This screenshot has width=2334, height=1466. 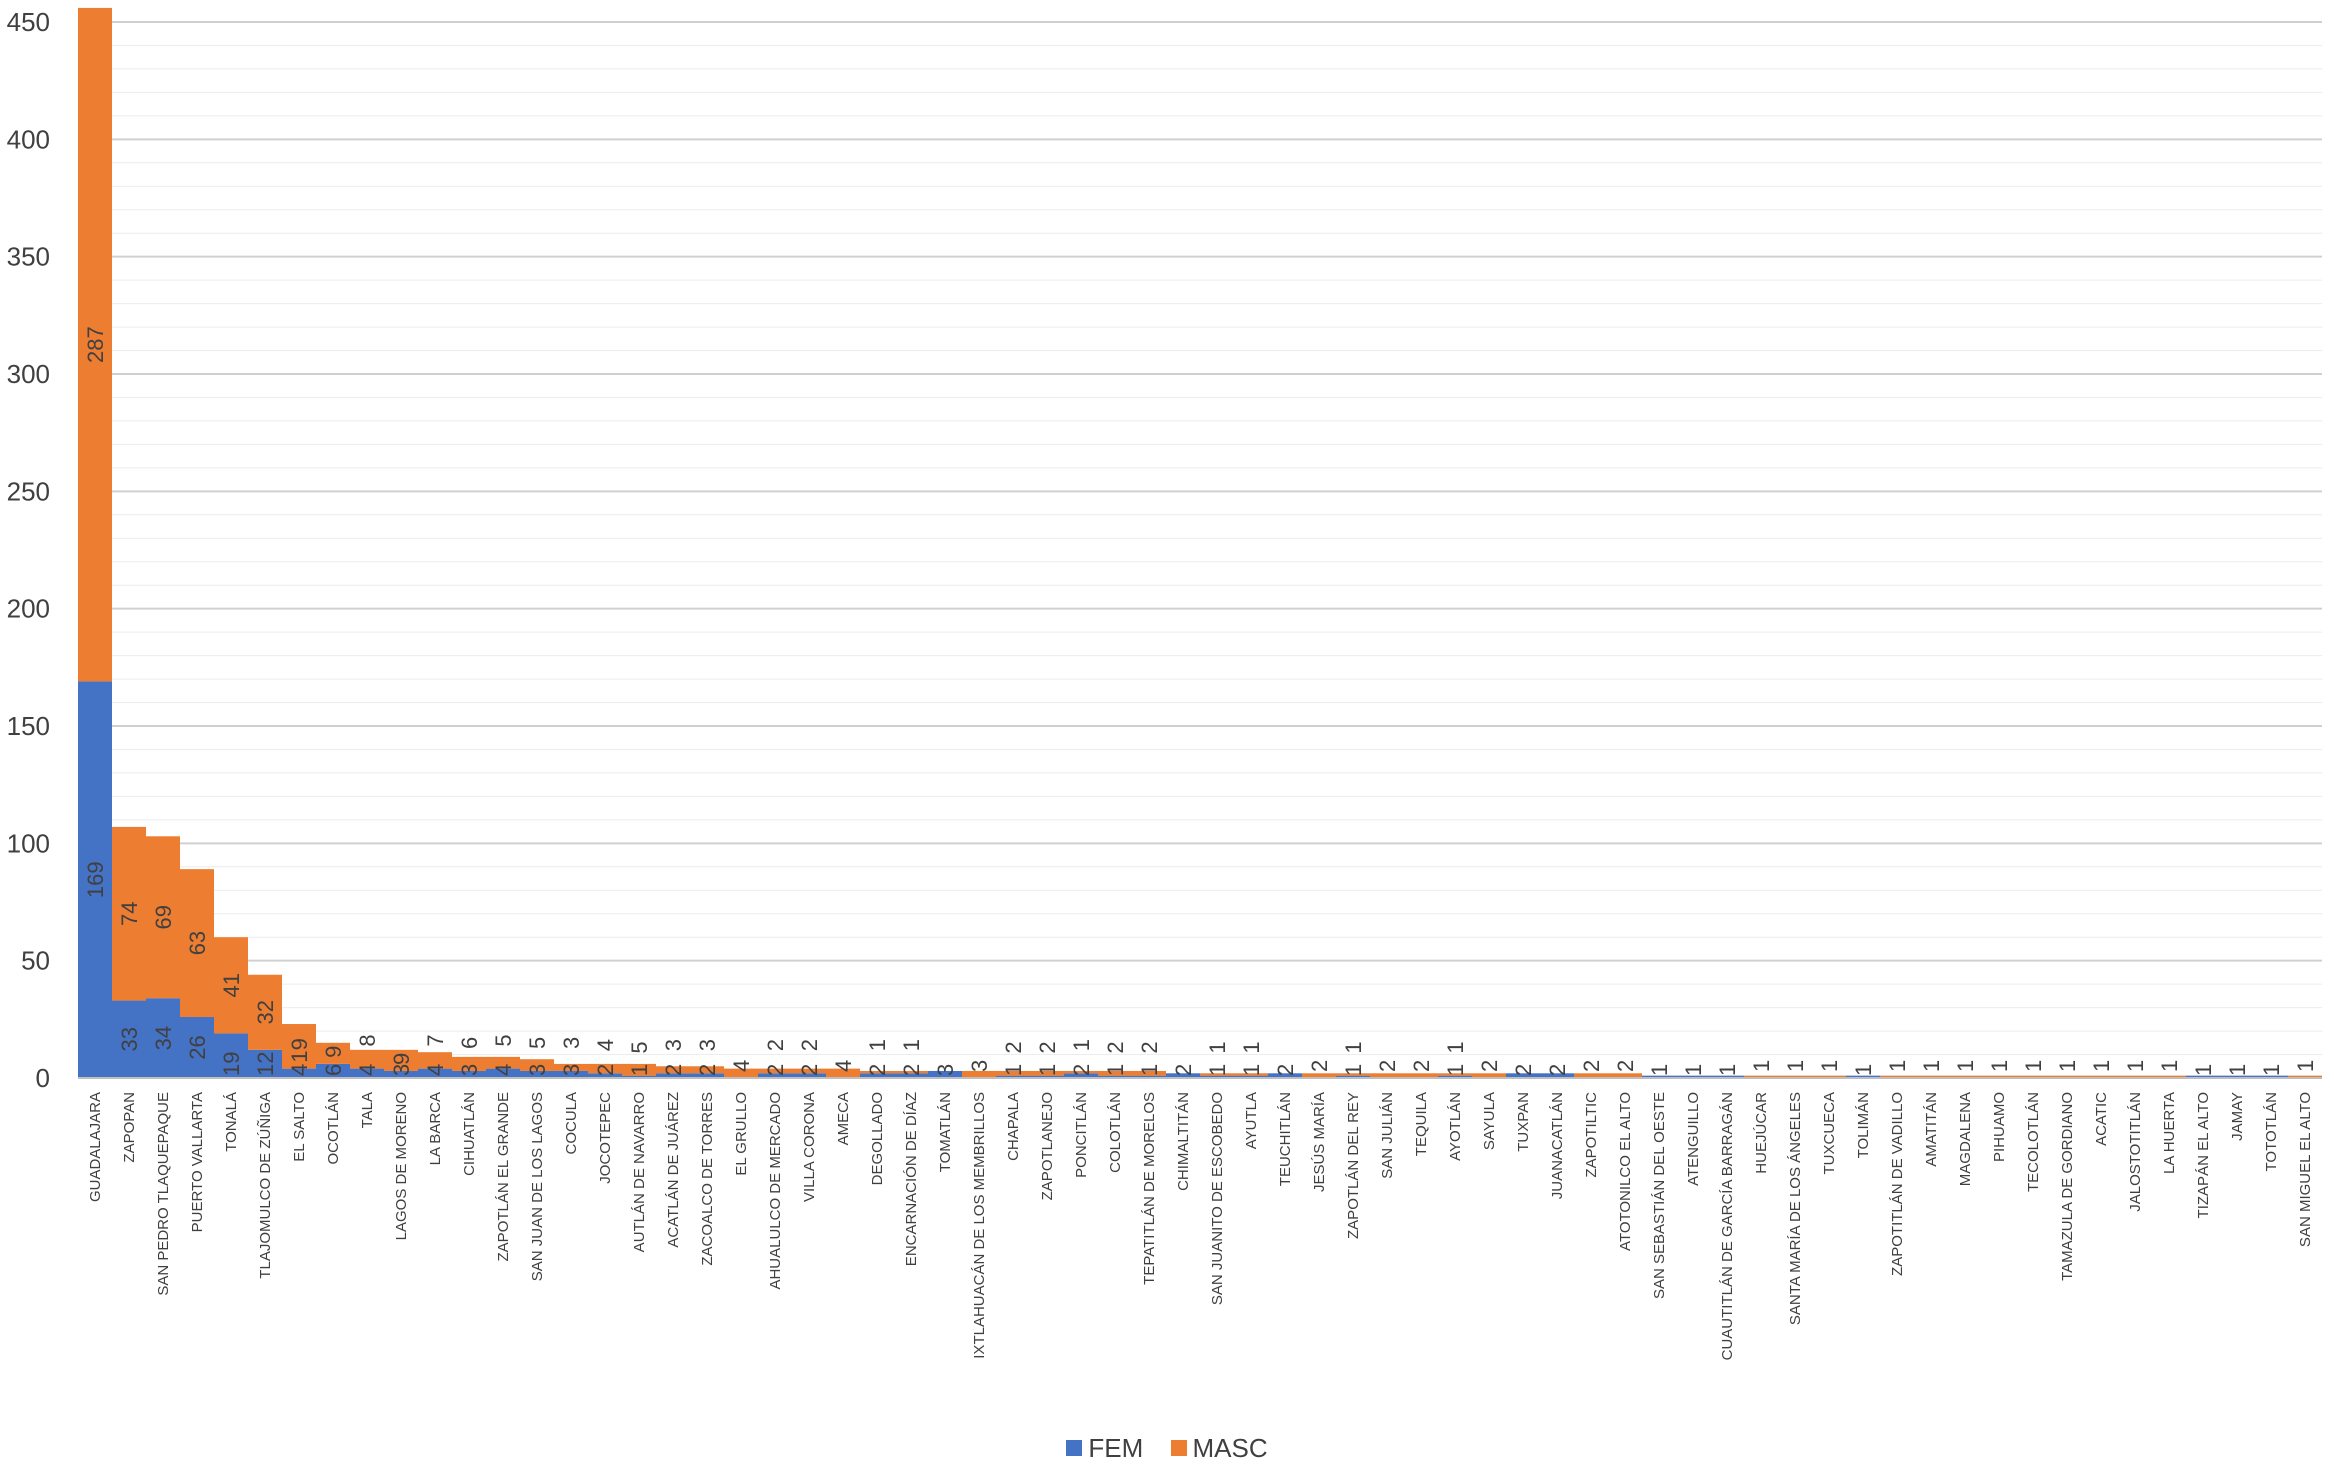 What do you see at coordinates (1115, 1132) in the screenshot?
I see `category-label: COLOTLÁN` at bounding box center [1115, 1132].